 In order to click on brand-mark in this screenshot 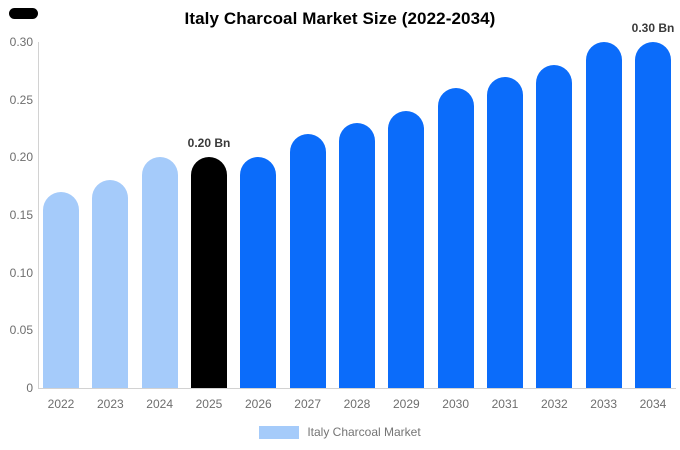, I will do `click(23, 13)`.